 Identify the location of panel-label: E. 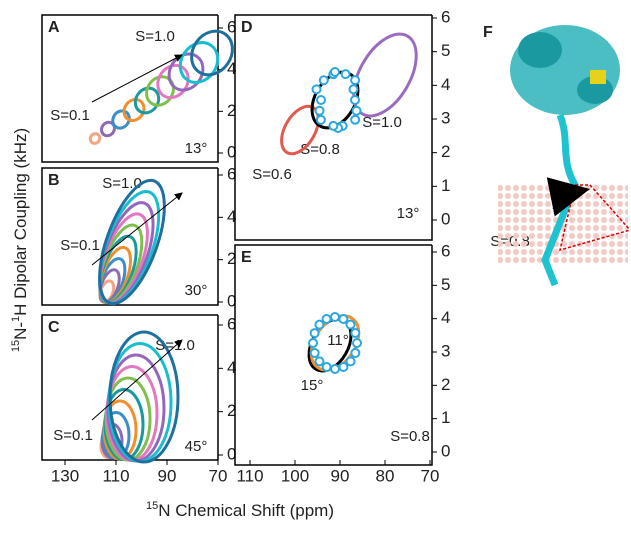
(246, 257).